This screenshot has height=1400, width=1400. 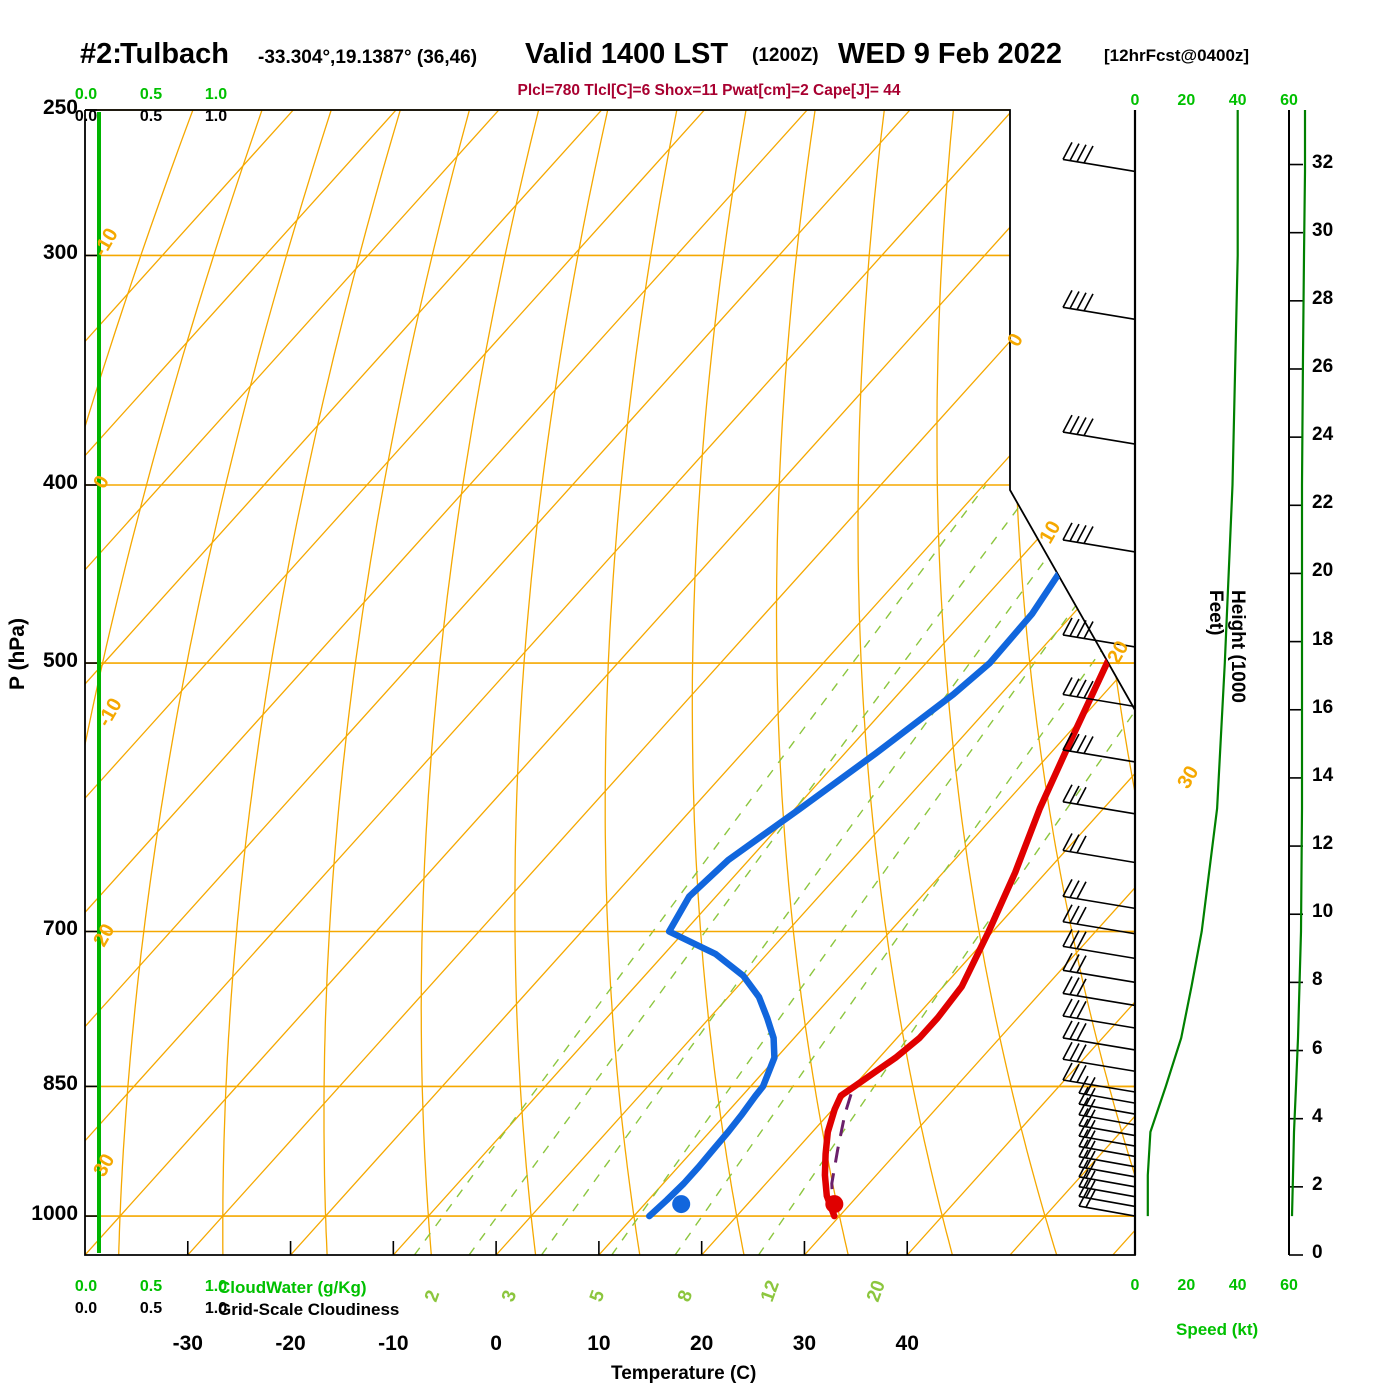 I want to click on speed-tick-top-60: 60, so click(x=1289, y=100).